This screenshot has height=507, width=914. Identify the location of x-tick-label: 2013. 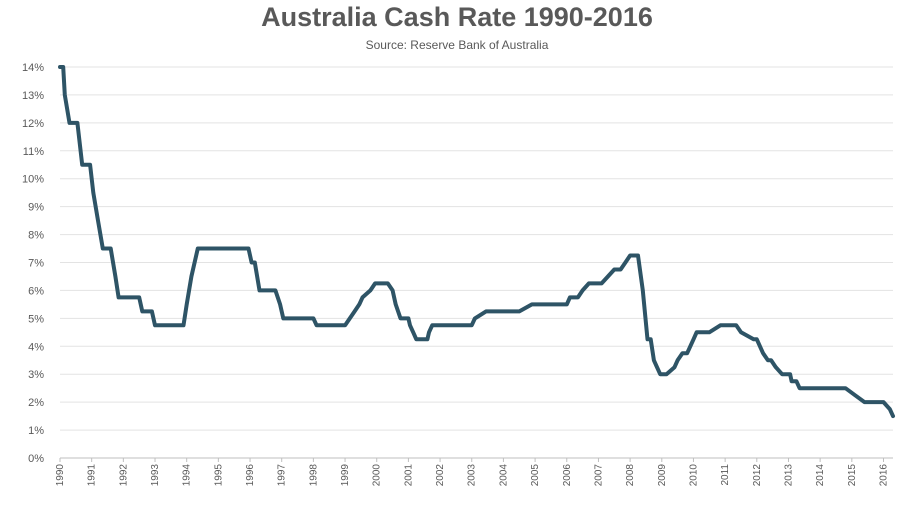
(788, 475).